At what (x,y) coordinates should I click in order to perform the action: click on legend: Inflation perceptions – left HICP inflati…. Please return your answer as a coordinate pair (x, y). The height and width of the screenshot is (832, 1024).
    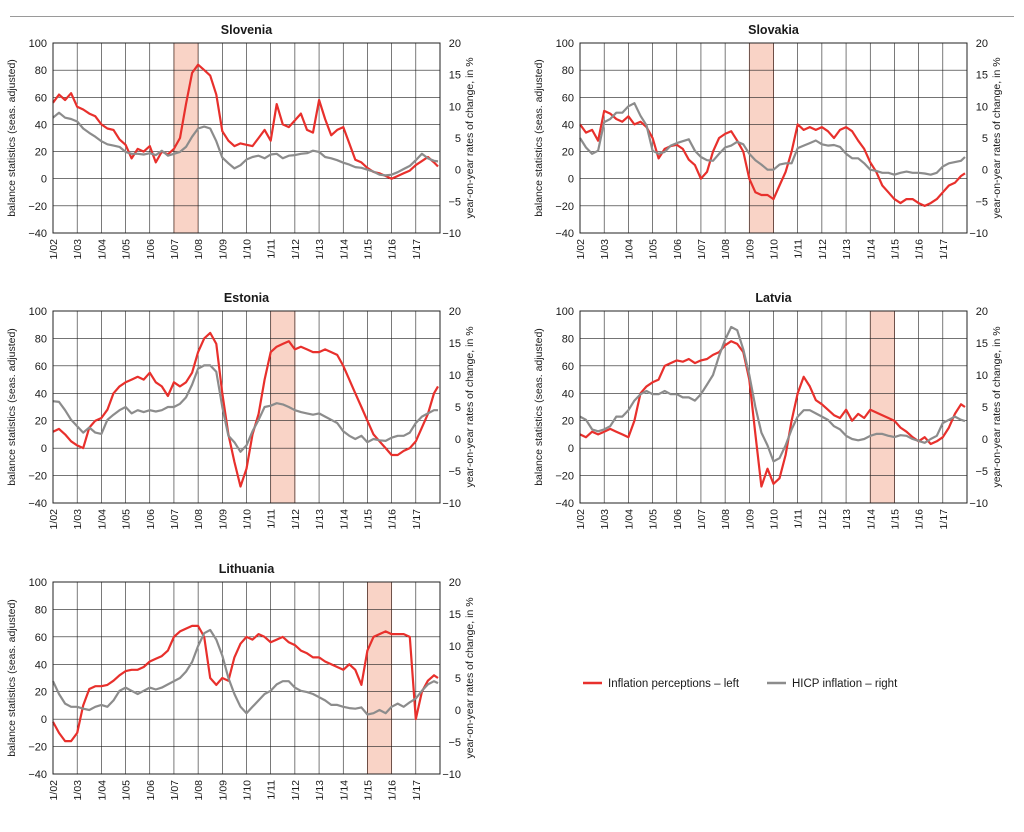
    Looking at the image, I should click on (740, 684).